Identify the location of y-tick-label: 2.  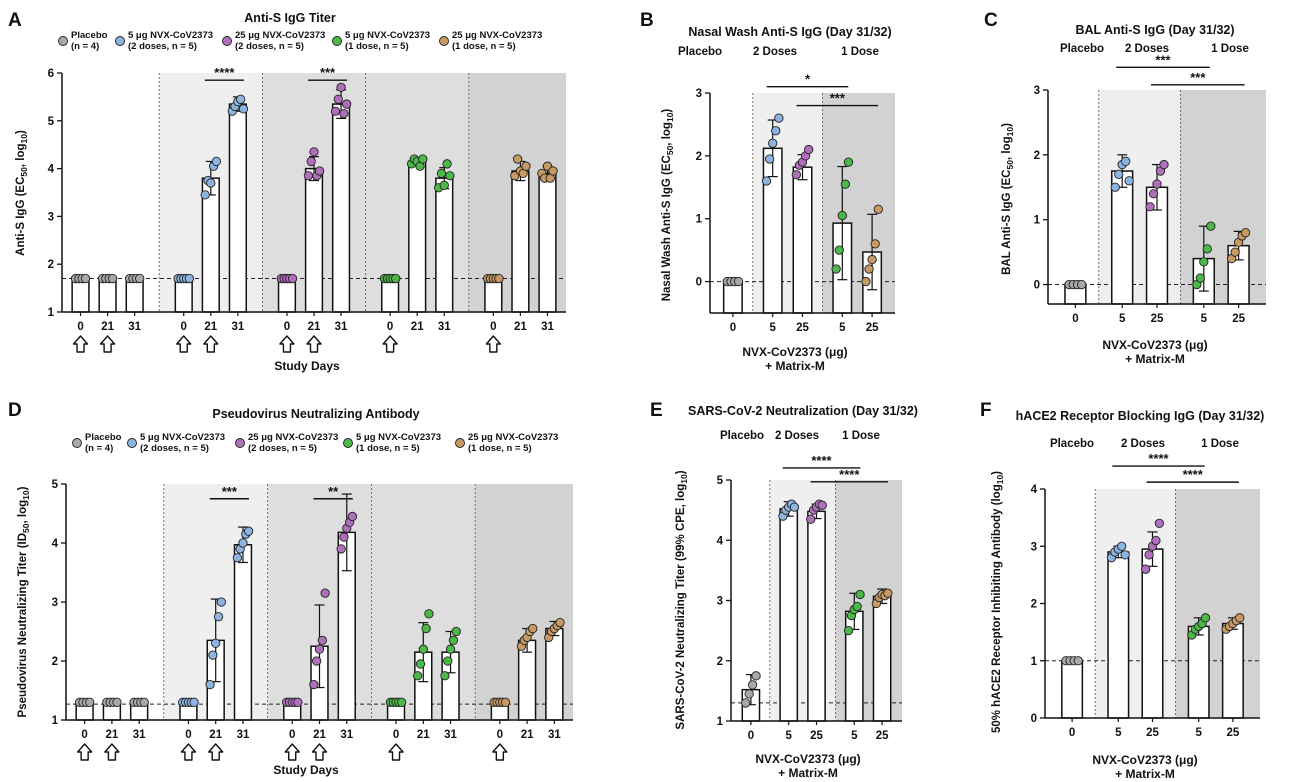
(51, 265).